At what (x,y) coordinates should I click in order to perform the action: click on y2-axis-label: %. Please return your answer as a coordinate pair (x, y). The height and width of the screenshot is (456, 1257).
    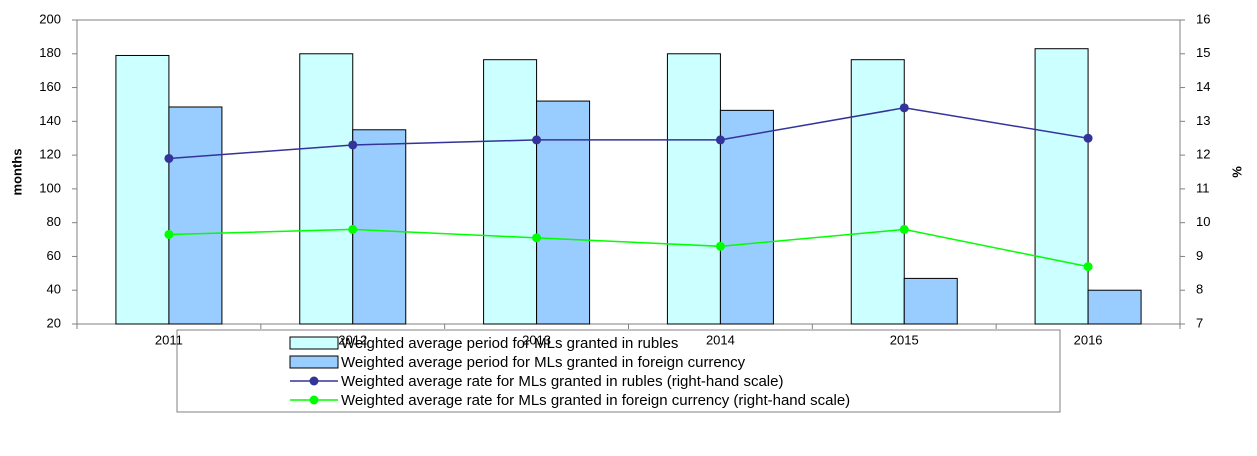
    Looking at the image, I should click on (1236, 172).